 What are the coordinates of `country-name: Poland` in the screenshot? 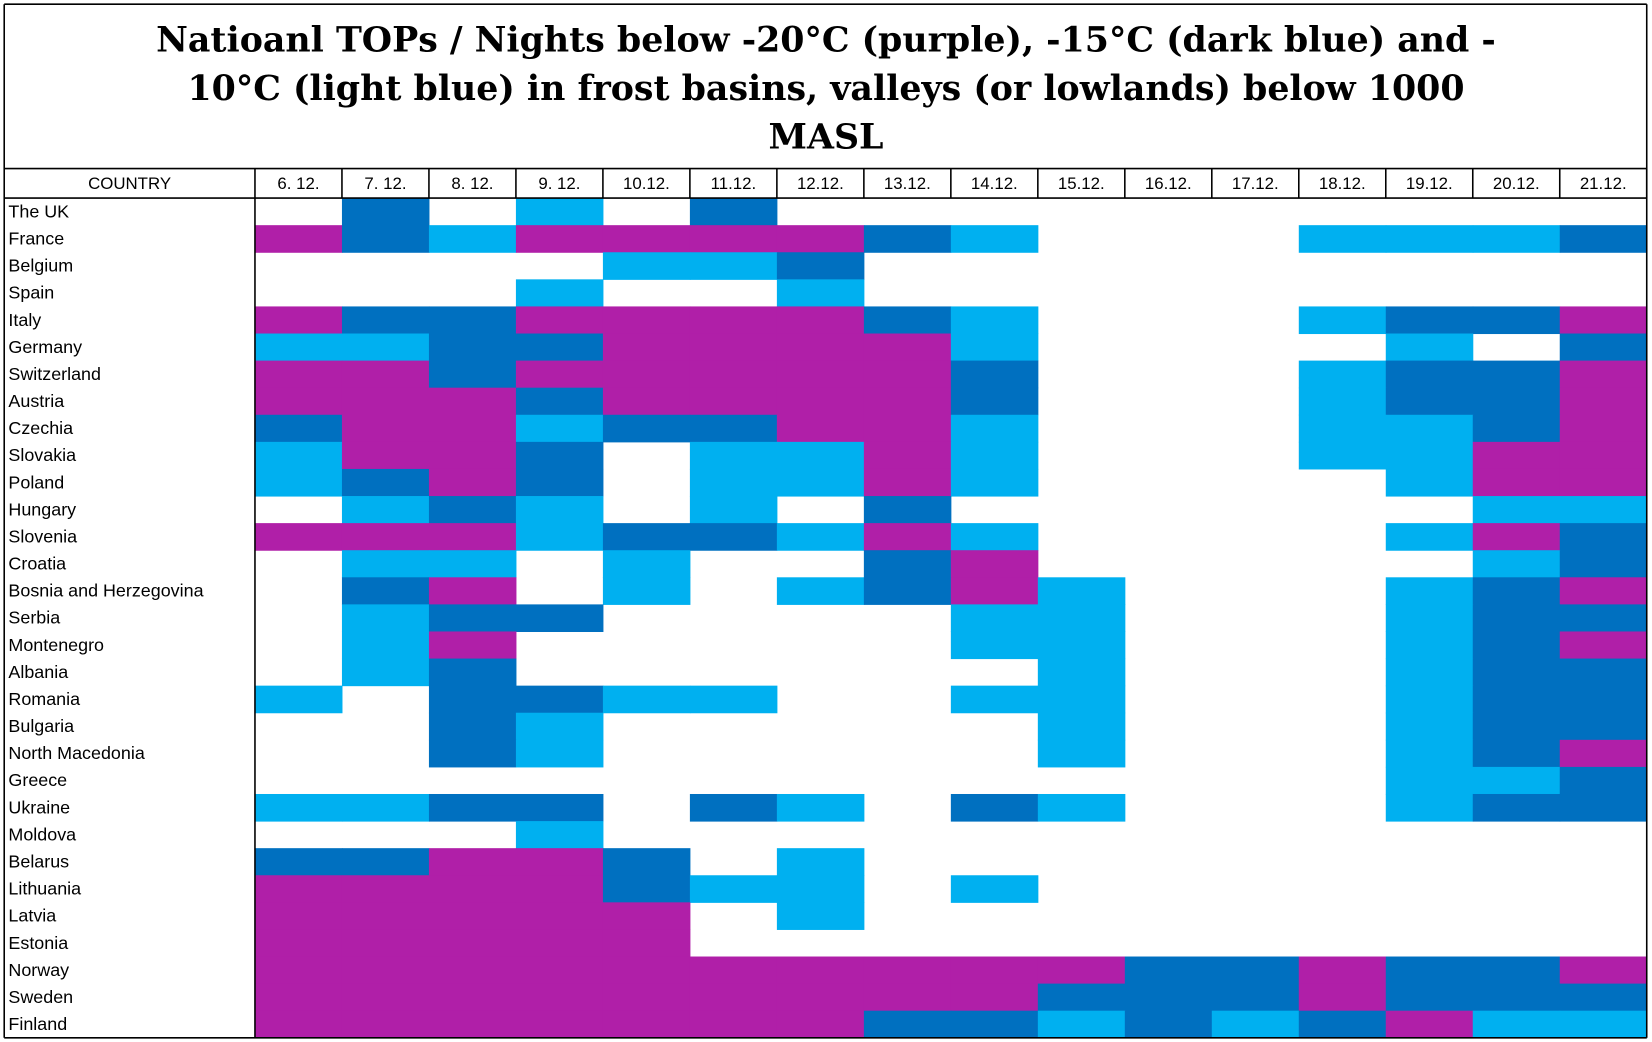 It's located at (36, 482).